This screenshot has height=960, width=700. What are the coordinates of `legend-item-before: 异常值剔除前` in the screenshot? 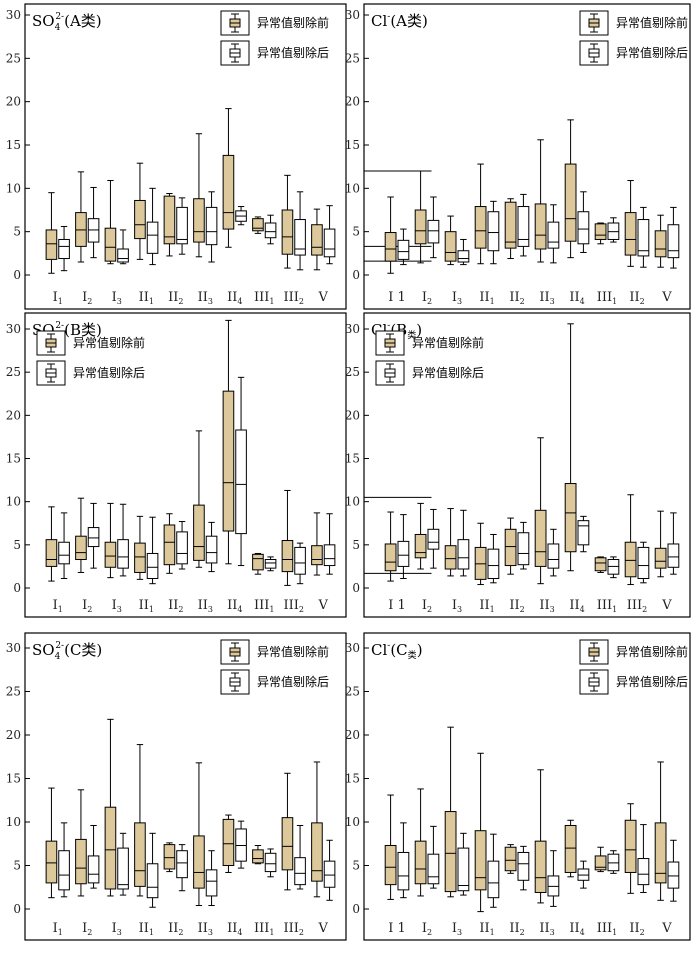 It's located at (274, 652).